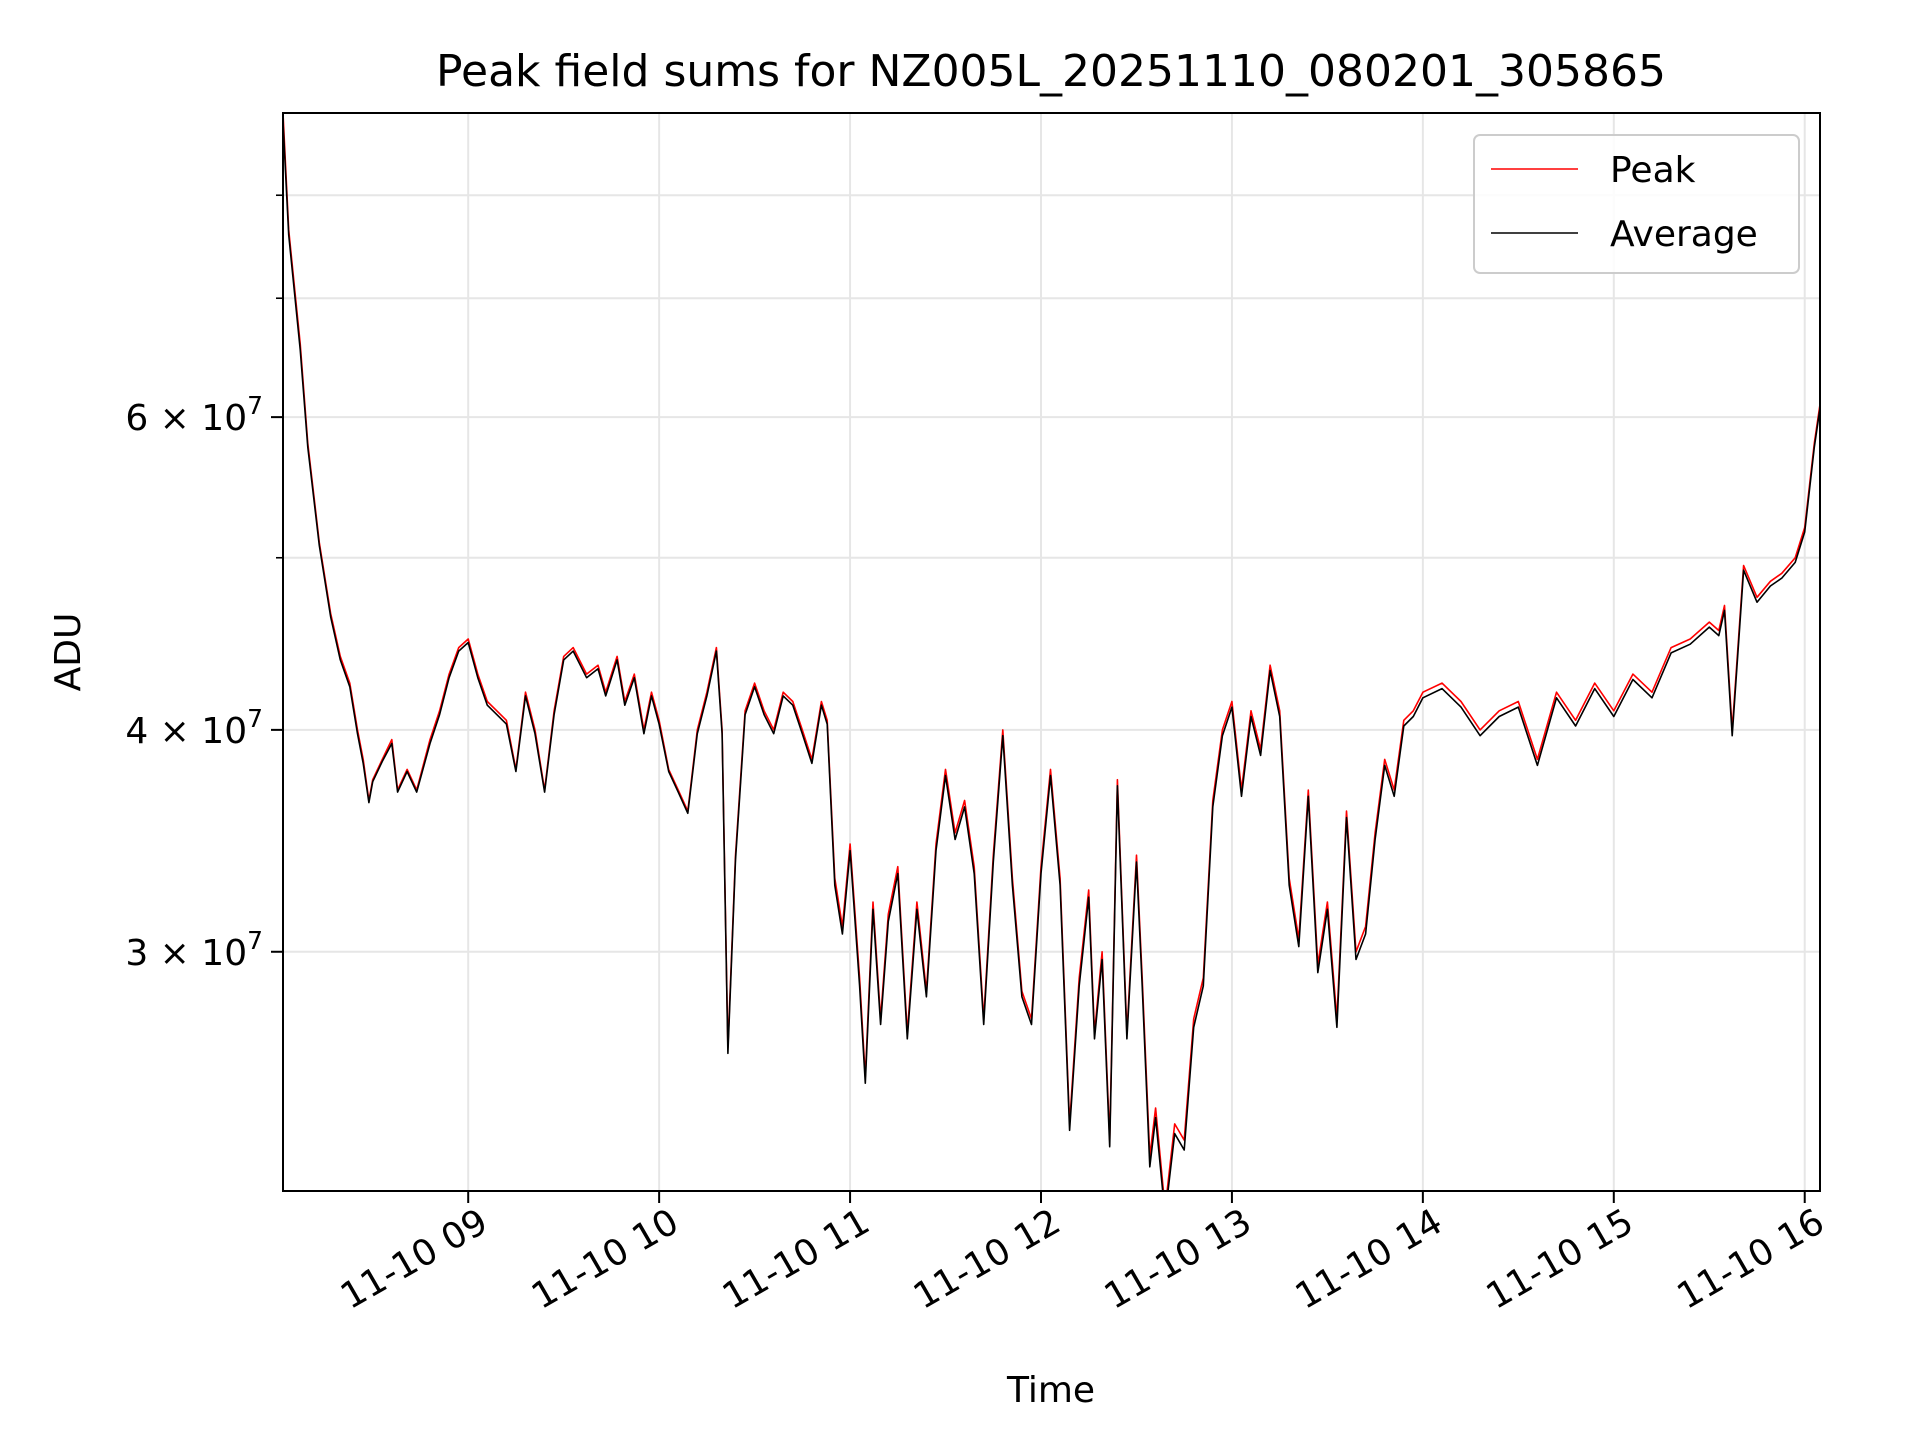  What do you see at coordinates (68, 652) in the screenshot?
I see `y-axis-label: ADU` at bounding box center [68, 652].